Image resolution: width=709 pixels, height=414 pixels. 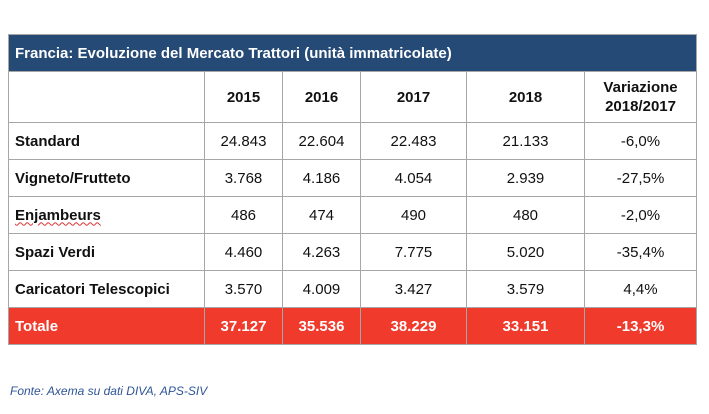 I want to click on cell-2015: 3.570, so click(x=243, y=289).